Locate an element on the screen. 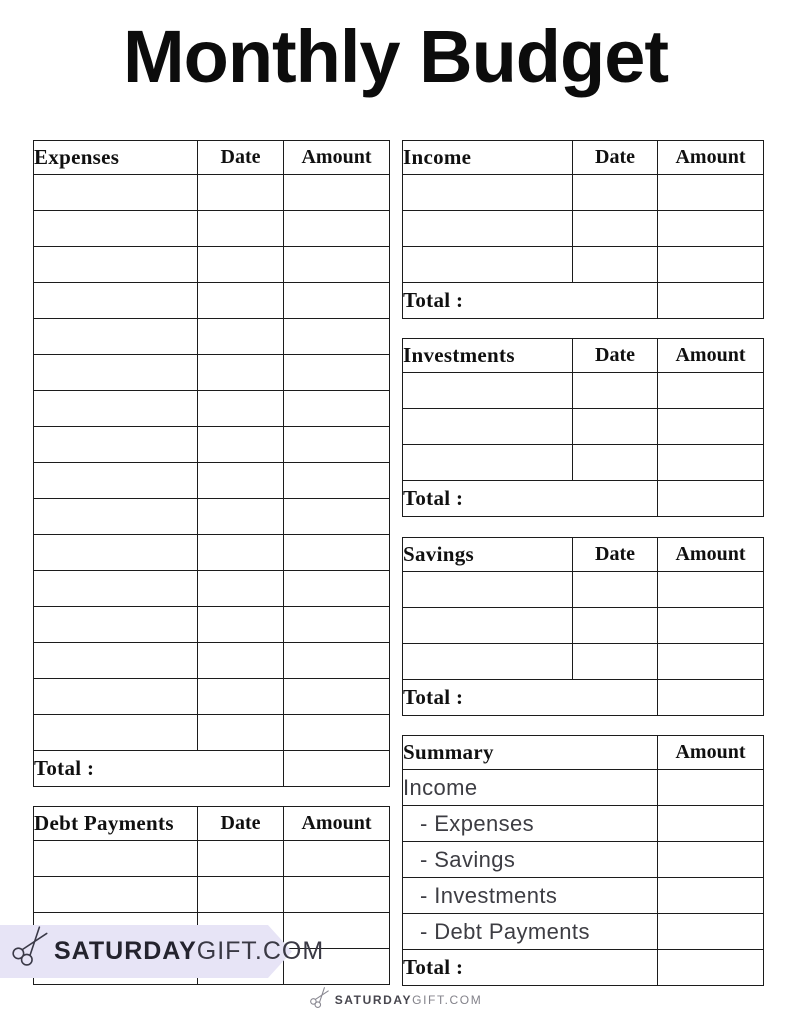  summary-row-debt-payments: - Debt Payments is located at coordinates (583, 931).